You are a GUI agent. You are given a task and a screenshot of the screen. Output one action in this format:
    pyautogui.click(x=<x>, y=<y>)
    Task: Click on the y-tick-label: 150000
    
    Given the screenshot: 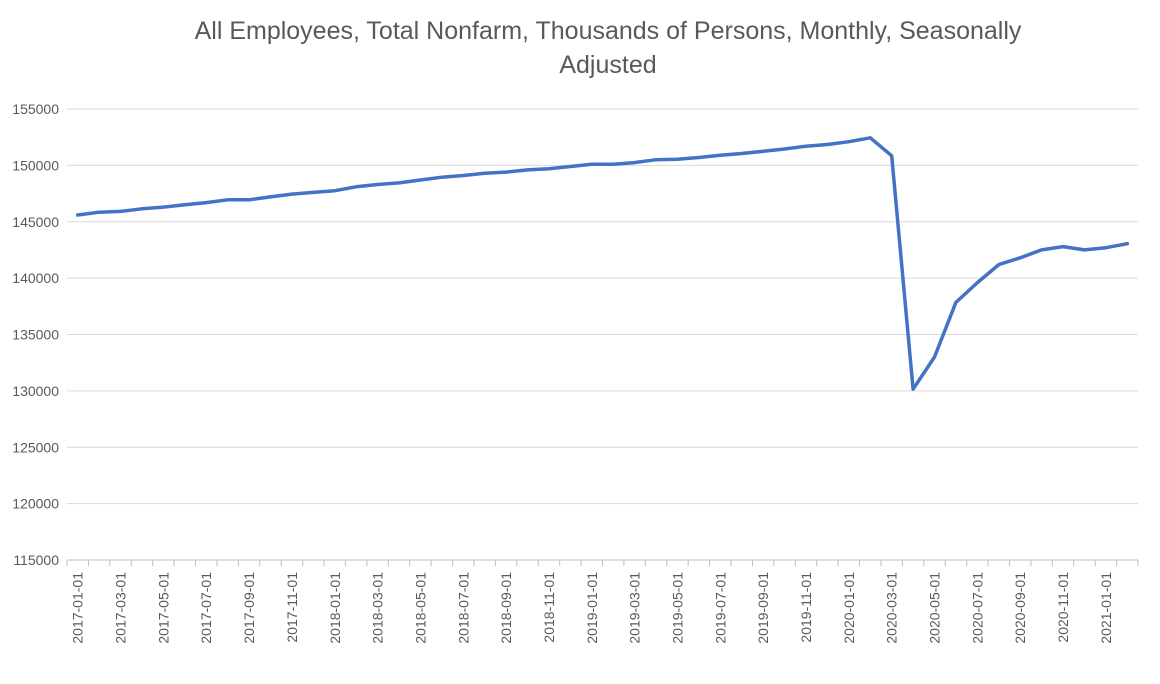 What is the action you would take?
    pyautogui.click(x=35, y=165)
    